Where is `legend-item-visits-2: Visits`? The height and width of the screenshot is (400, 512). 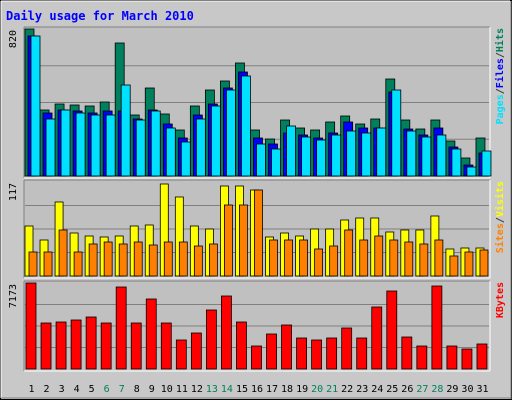 legend-item-visits-2: Visits is located at coordinates (500, 199).